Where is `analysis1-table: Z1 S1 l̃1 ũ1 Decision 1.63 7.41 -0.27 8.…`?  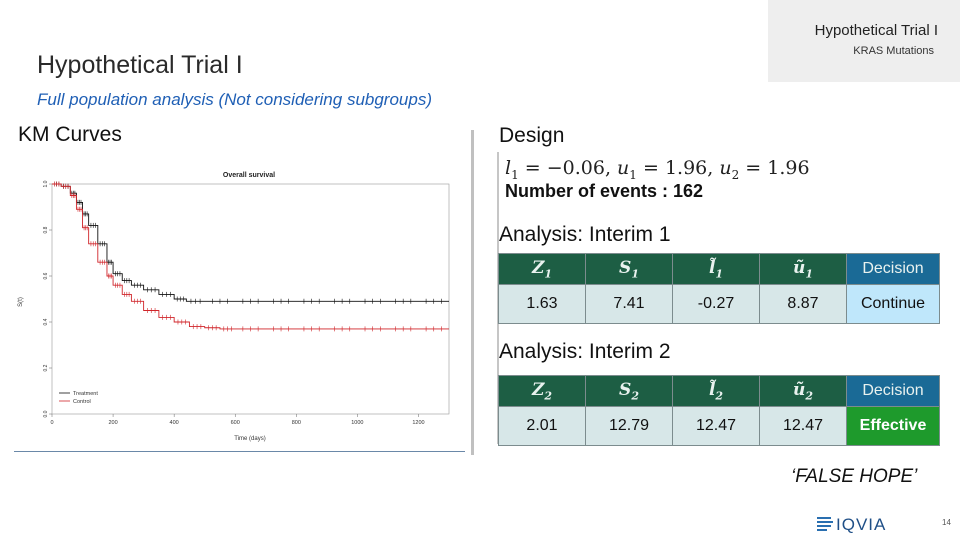 analysis1-table: Z1 S1 l̃1 ũ1 Decision 1.63 7.41 -0.27 8.… is located at coordinates (719, 288).